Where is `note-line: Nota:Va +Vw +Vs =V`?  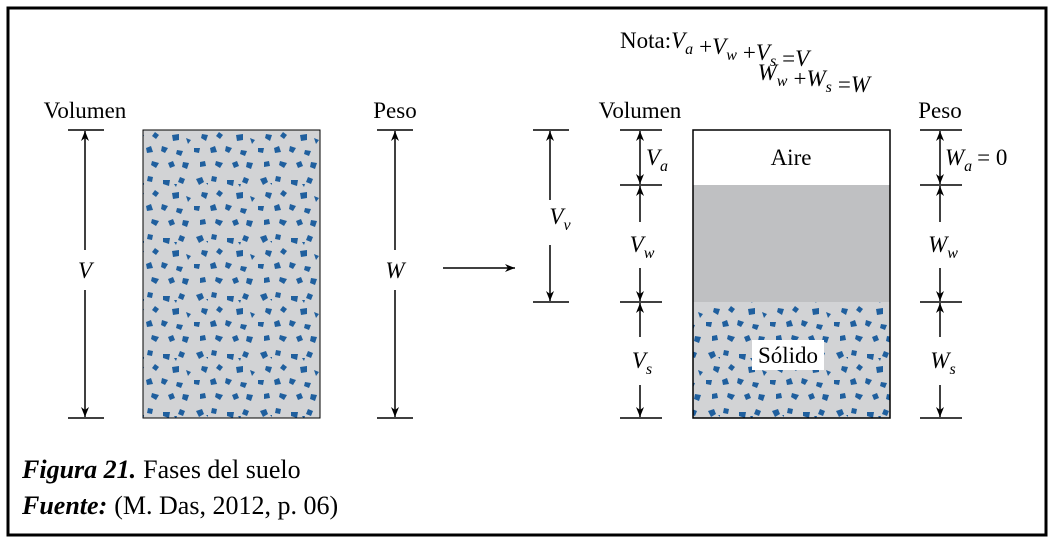
note-line: Nota:Va +Vw +Vs =V is located at coordinates (716, 49).